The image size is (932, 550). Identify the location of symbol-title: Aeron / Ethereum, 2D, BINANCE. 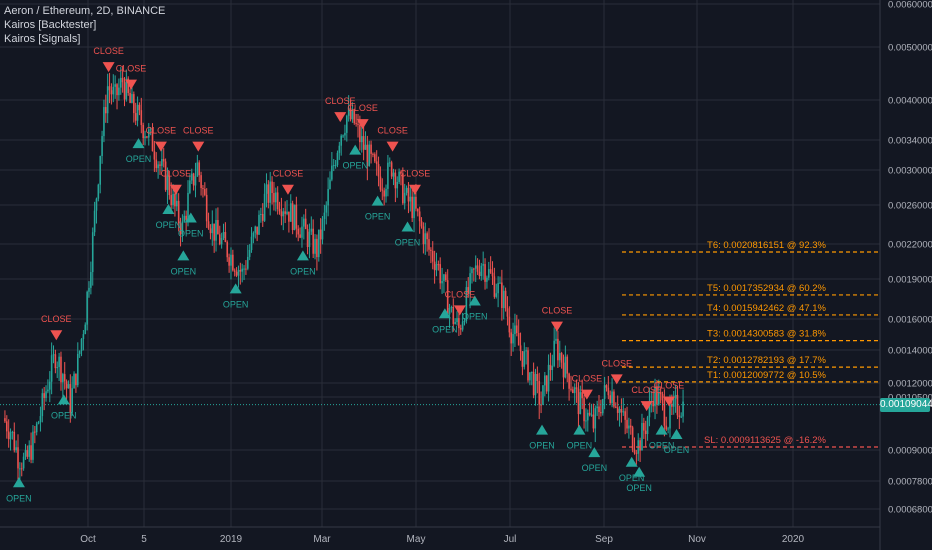
(85, 11).